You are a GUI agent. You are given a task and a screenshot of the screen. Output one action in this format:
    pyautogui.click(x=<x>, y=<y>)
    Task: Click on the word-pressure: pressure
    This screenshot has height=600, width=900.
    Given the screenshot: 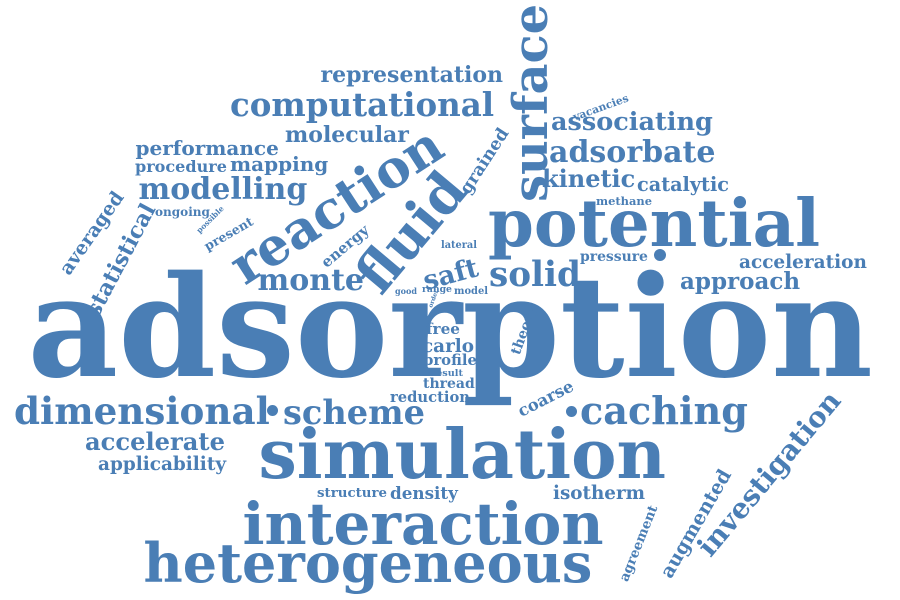 What is the action you would take?
    pyautogui.click(x=614, y=258)
    